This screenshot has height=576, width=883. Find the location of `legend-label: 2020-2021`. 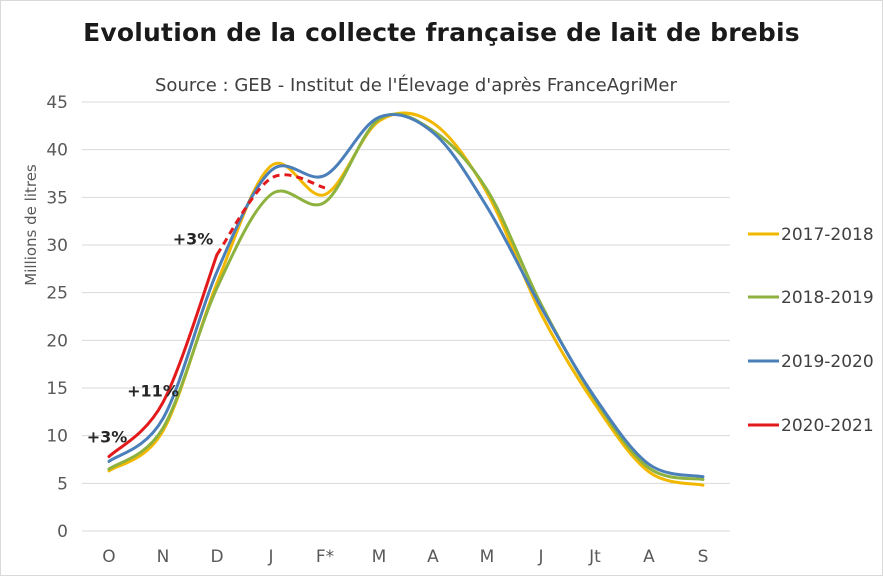

legend-label: 2020-2021 is located at coordinates (827, 426).